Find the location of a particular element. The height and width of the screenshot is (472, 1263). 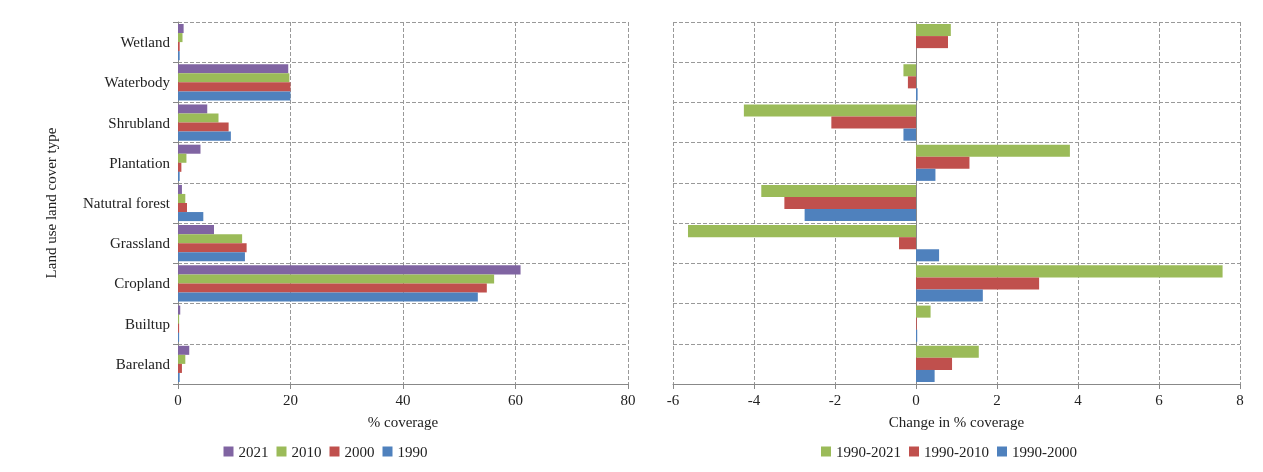

y-tick-label: Shrubland is located at coordinates (139, 122).